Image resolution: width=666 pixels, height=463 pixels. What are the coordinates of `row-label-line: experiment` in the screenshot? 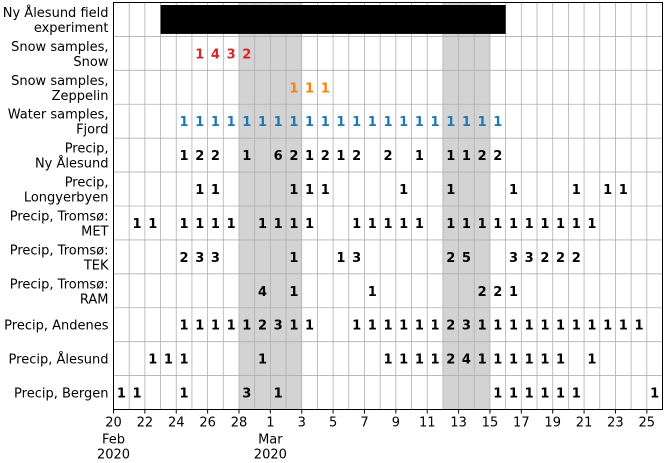 It's located at (71, 28).